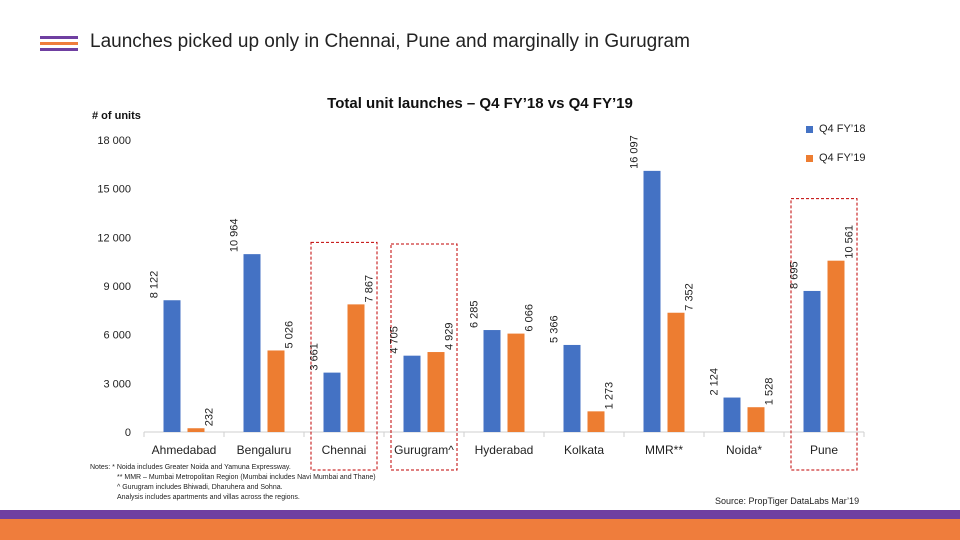  What do you see at coordinates (184, 450) in the screenshot?
I see `x-tick-label: Ahmedabad` at bounding box center [184, 450].